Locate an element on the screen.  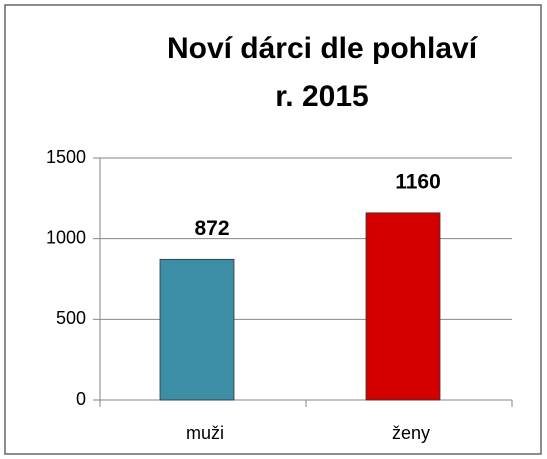
x-tick-label: ženy is located at coordinates (411, 433).